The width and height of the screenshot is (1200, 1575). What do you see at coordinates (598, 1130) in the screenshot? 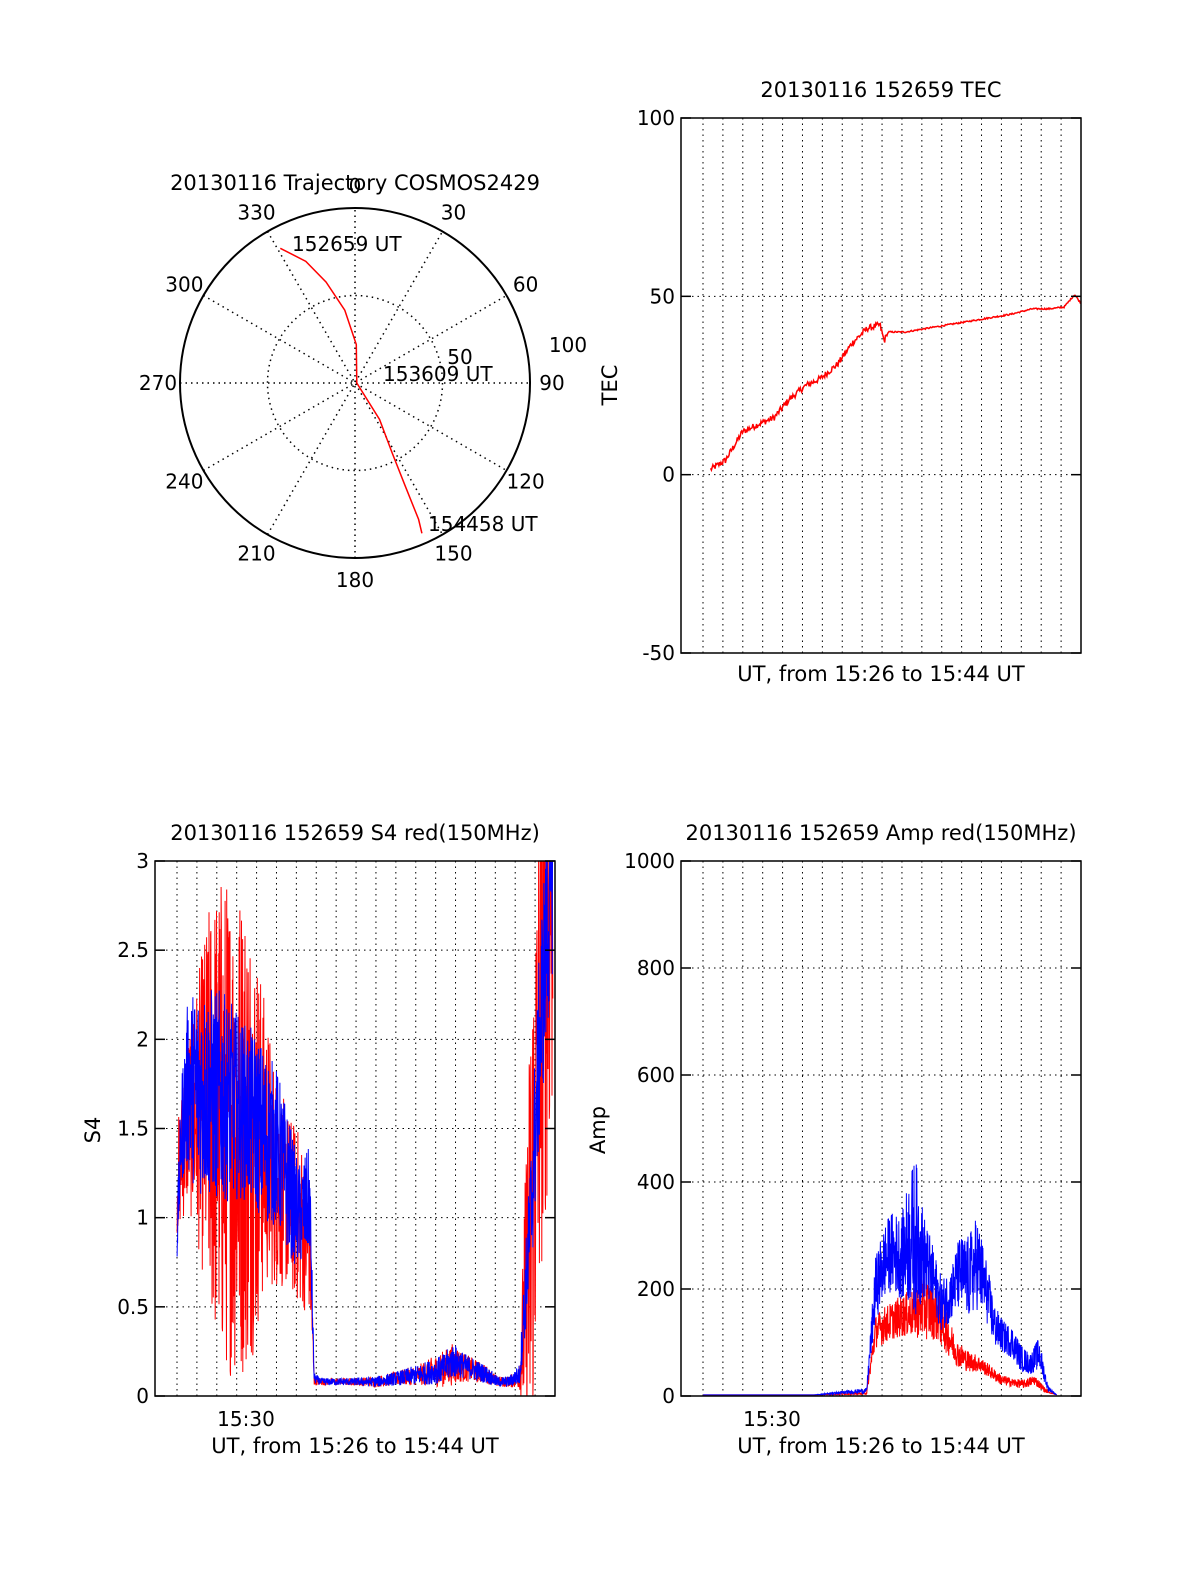
I see `amp-y-axis-label: Amp` at bounding box center [598, 1130].